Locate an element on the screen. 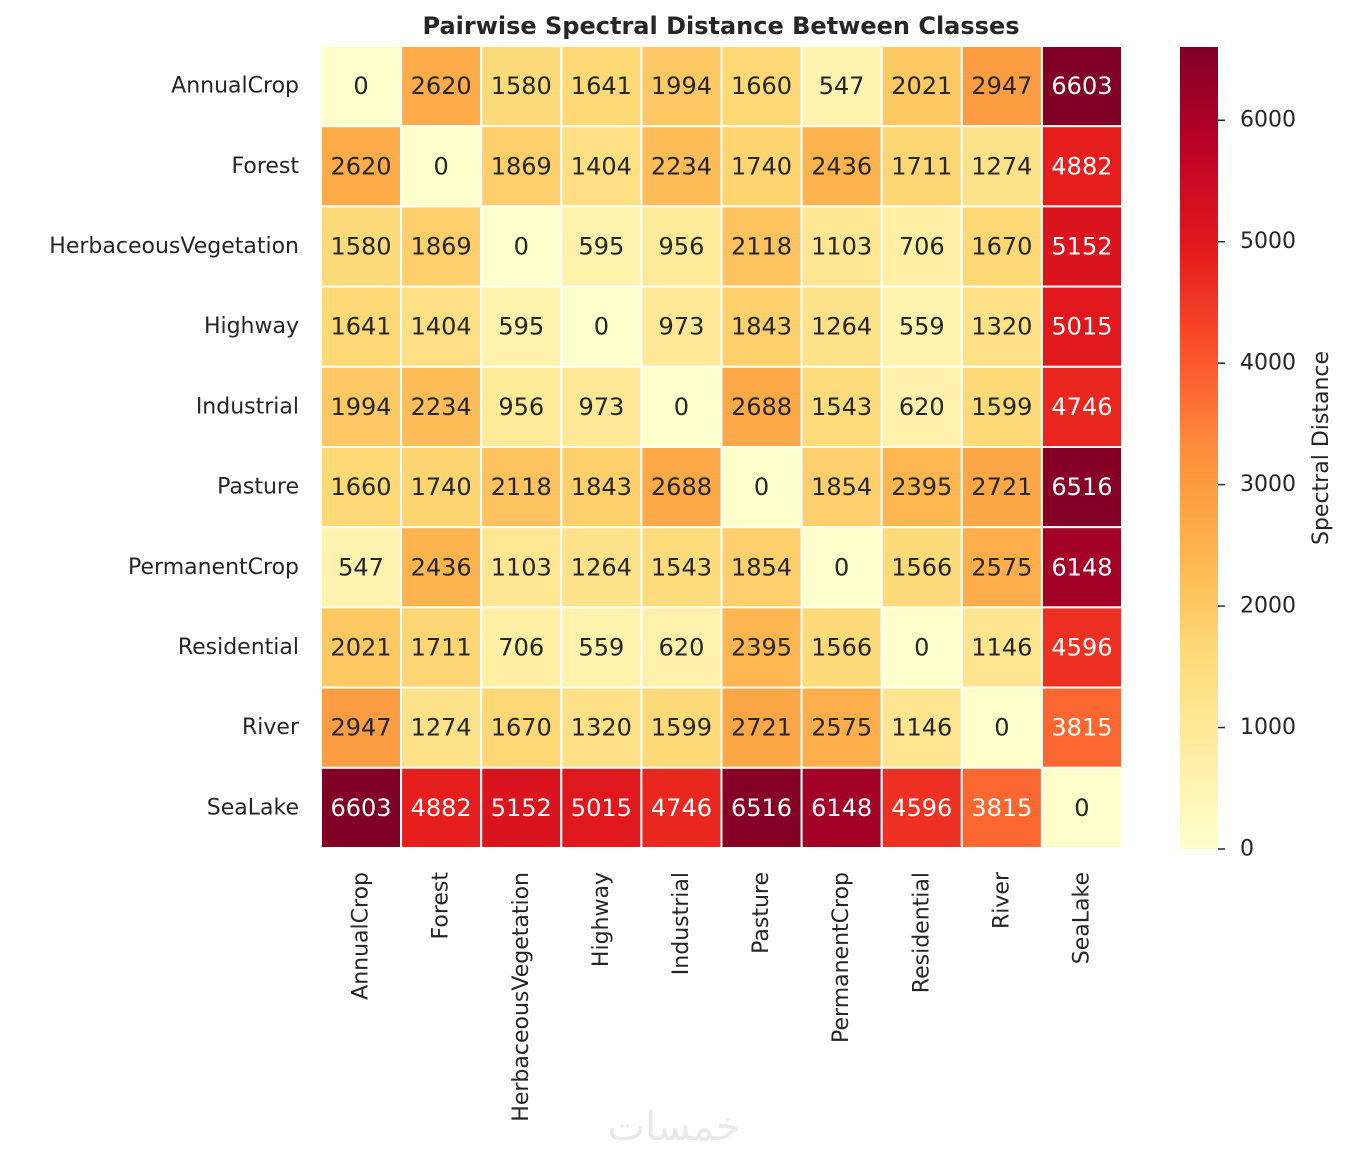 This screenshot has width=1350, height=1169. cell-value-label: 3815 is located at coordinates (1001, 808).